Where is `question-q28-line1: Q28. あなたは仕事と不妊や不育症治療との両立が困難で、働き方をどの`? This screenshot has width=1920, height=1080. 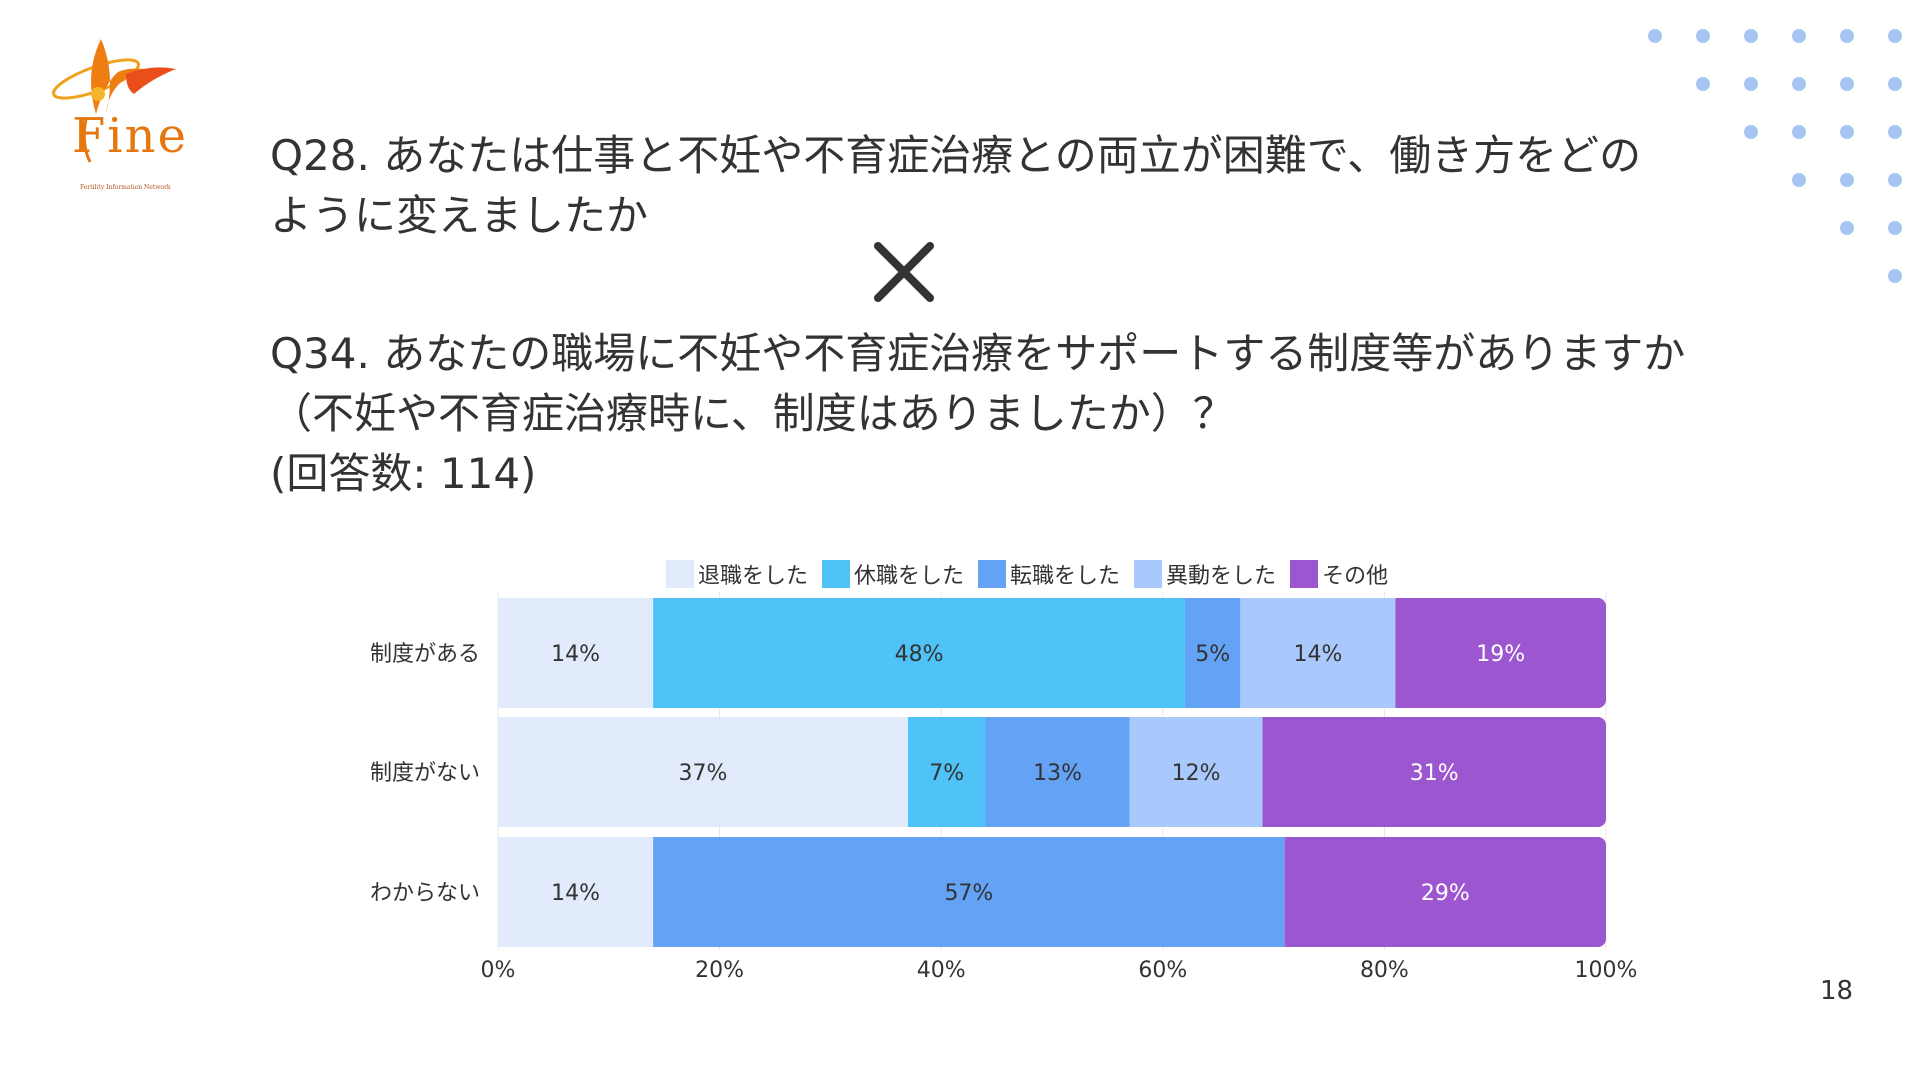 question-q28-line1: Q28. あなたは仕事と不妊や不育症治療との両立が困難で、働き方をどの is located at coordinates (956, 155).